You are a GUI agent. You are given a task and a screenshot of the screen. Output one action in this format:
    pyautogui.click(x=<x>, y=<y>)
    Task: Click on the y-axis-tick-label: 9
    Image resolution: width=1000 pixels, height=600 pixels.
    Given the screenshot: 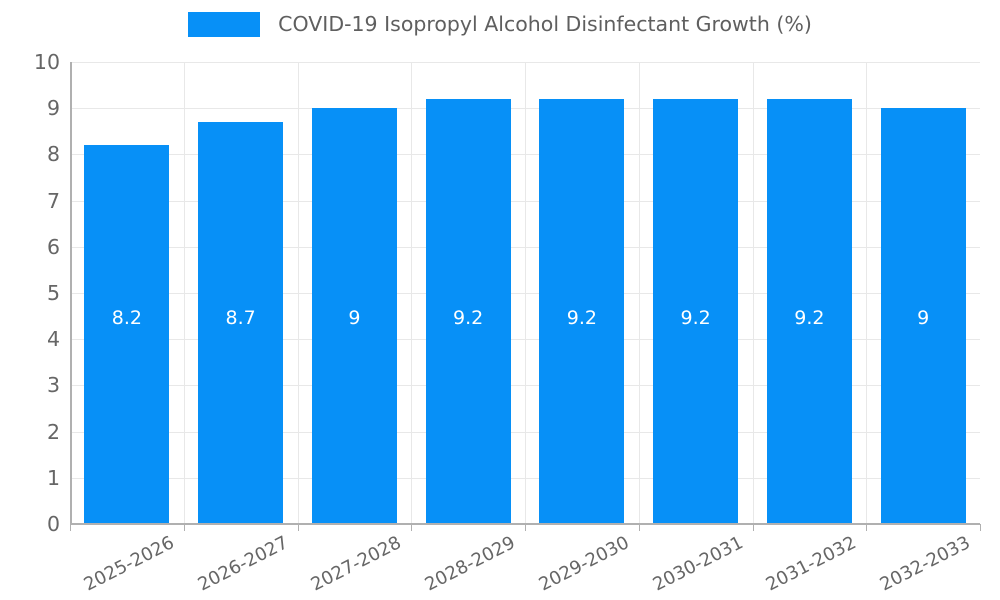 What is the action you would take?
    pyautogui.click(x=53, y=107)
    